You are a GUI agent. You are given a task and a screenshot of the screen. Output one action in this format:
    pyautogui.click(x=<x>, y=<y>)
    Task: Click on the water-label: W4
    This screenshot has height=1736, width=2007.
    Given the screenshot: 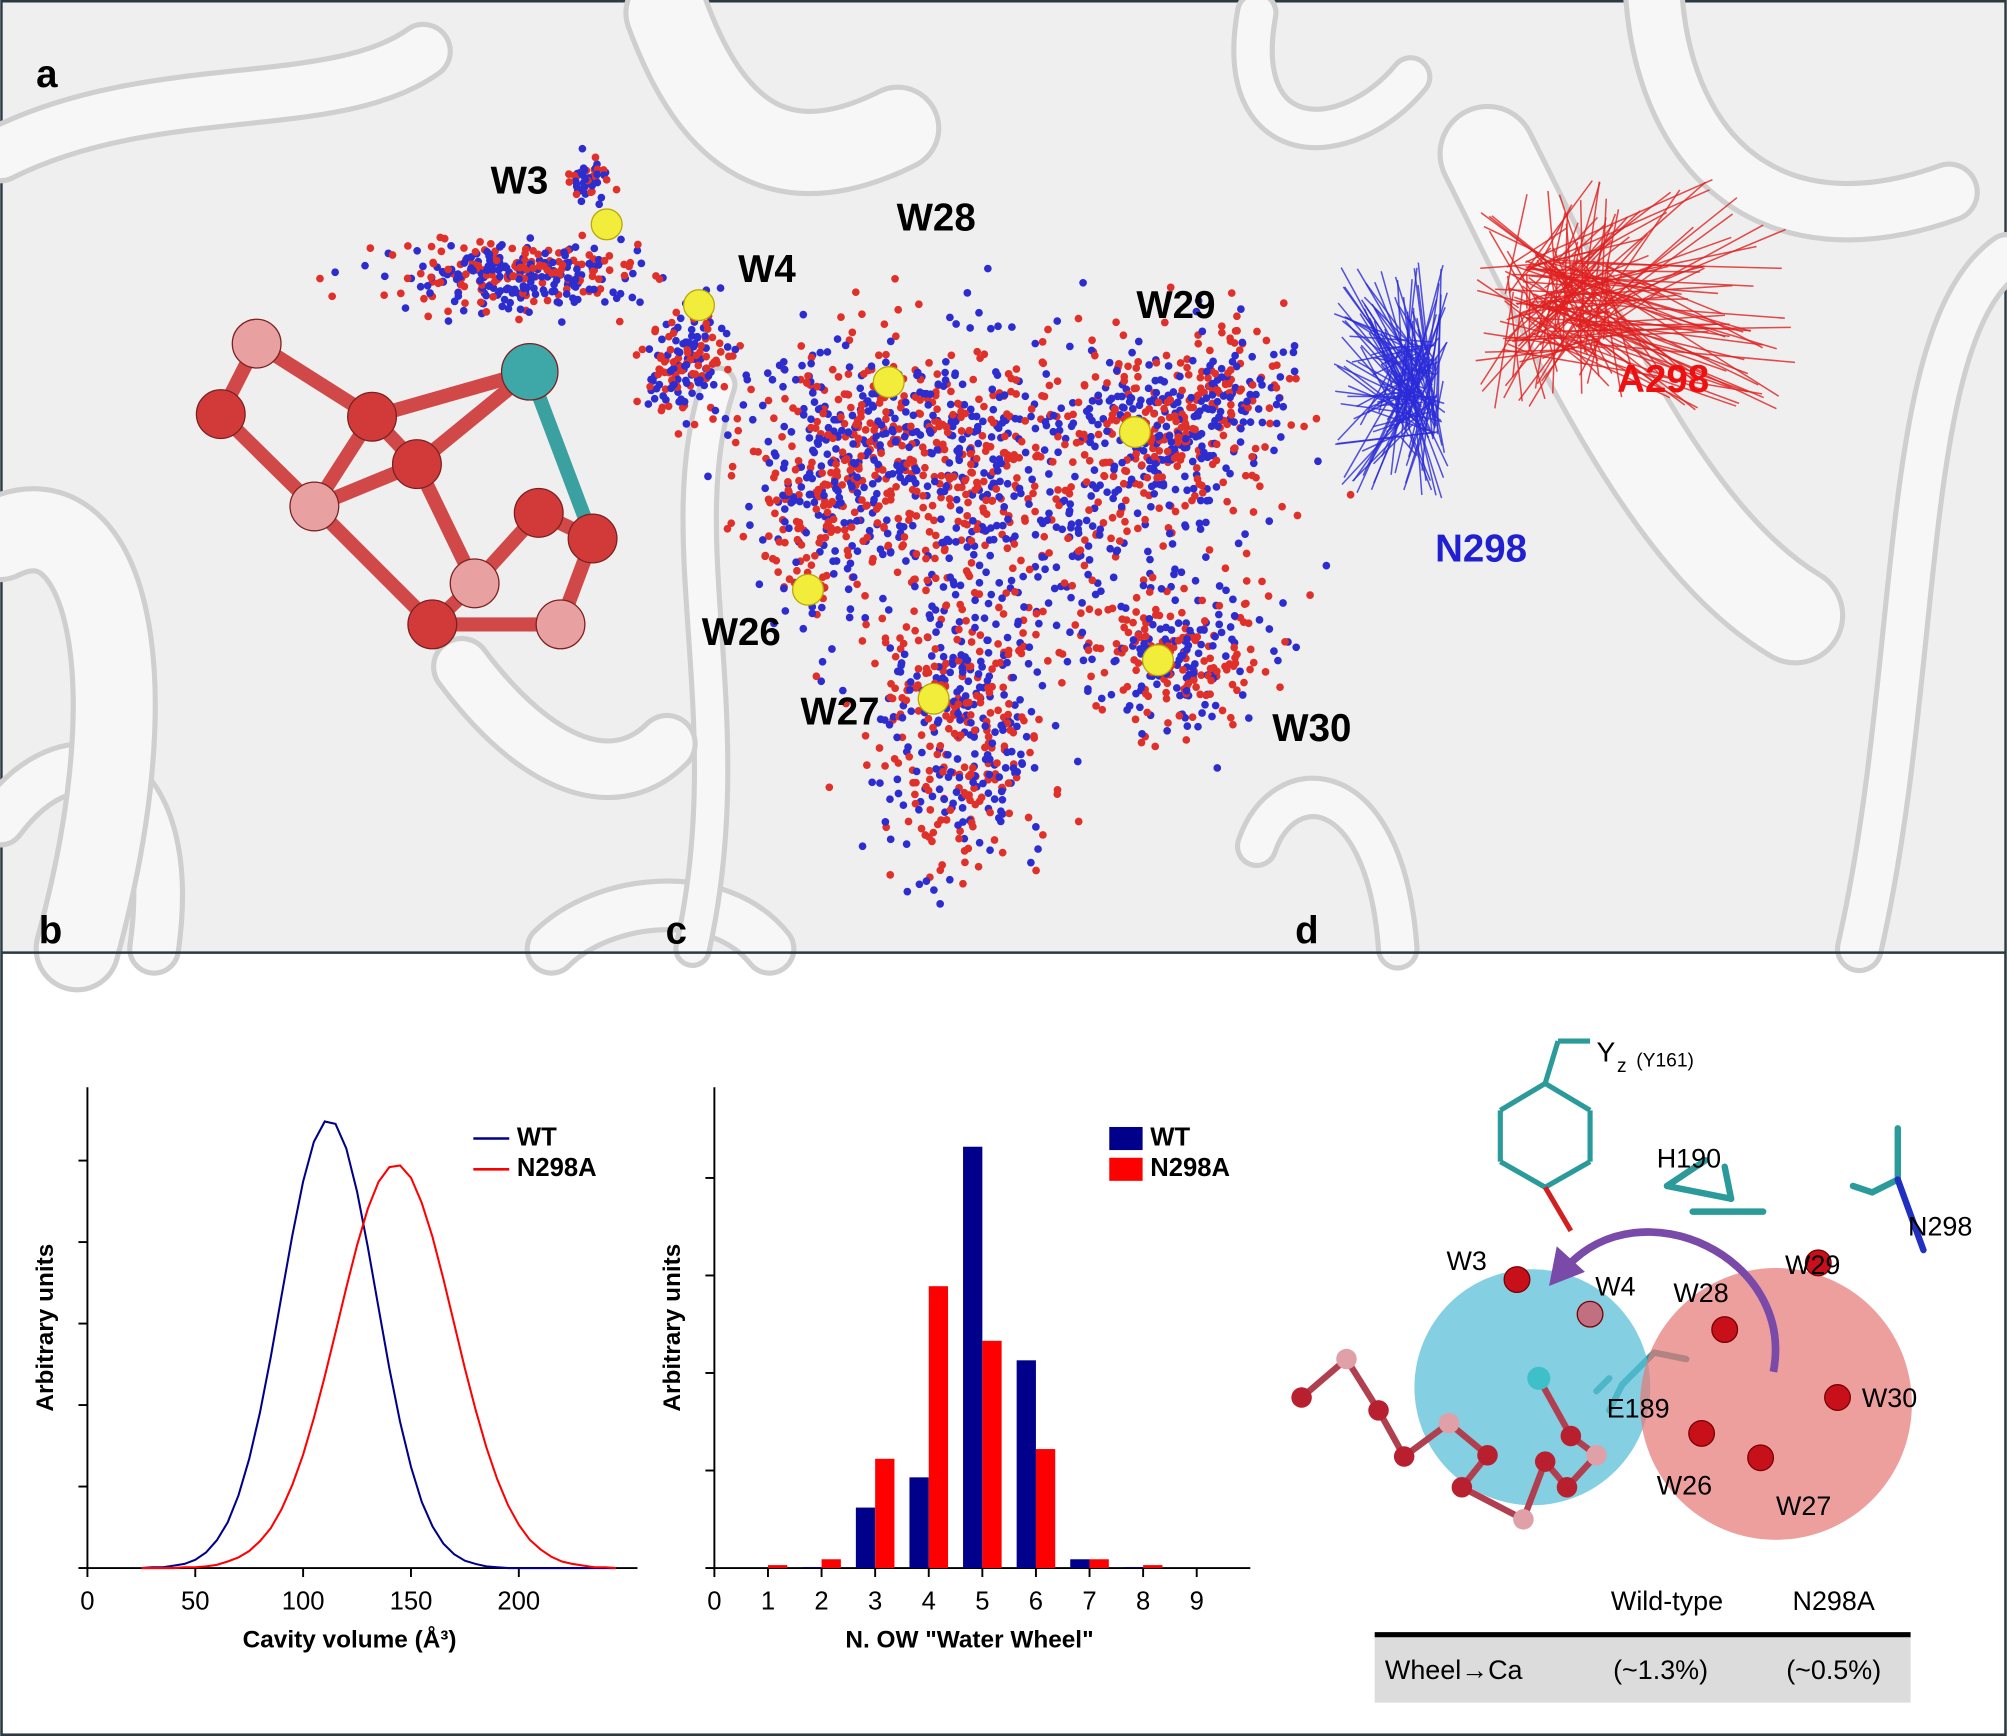 What is the action you would take?
    pyautogui.click(x=767, y=269)
    